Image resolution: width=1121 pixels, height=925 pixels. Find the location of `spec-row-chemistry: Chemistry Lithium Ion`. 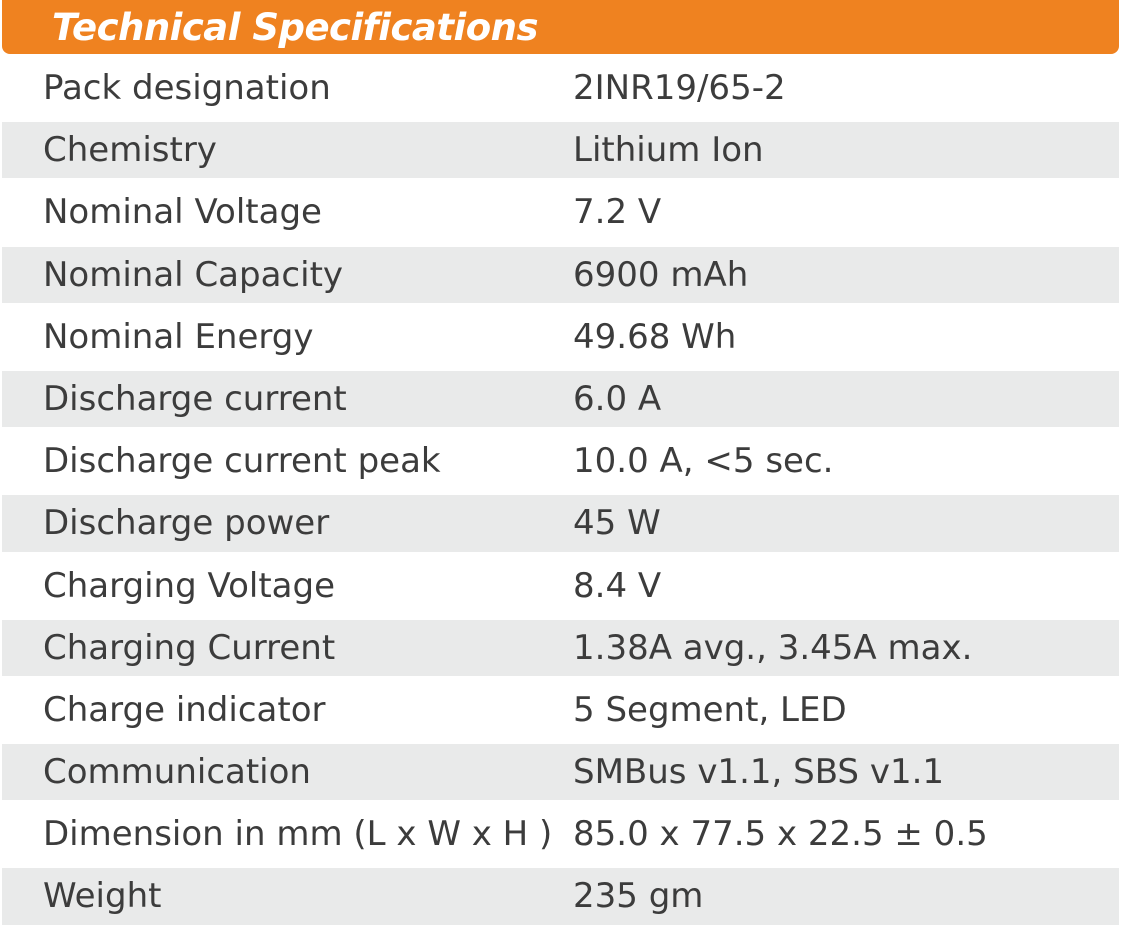

spec-row-chemistry: Chemistry Lithium Ion is located at coordinates (560, 147).